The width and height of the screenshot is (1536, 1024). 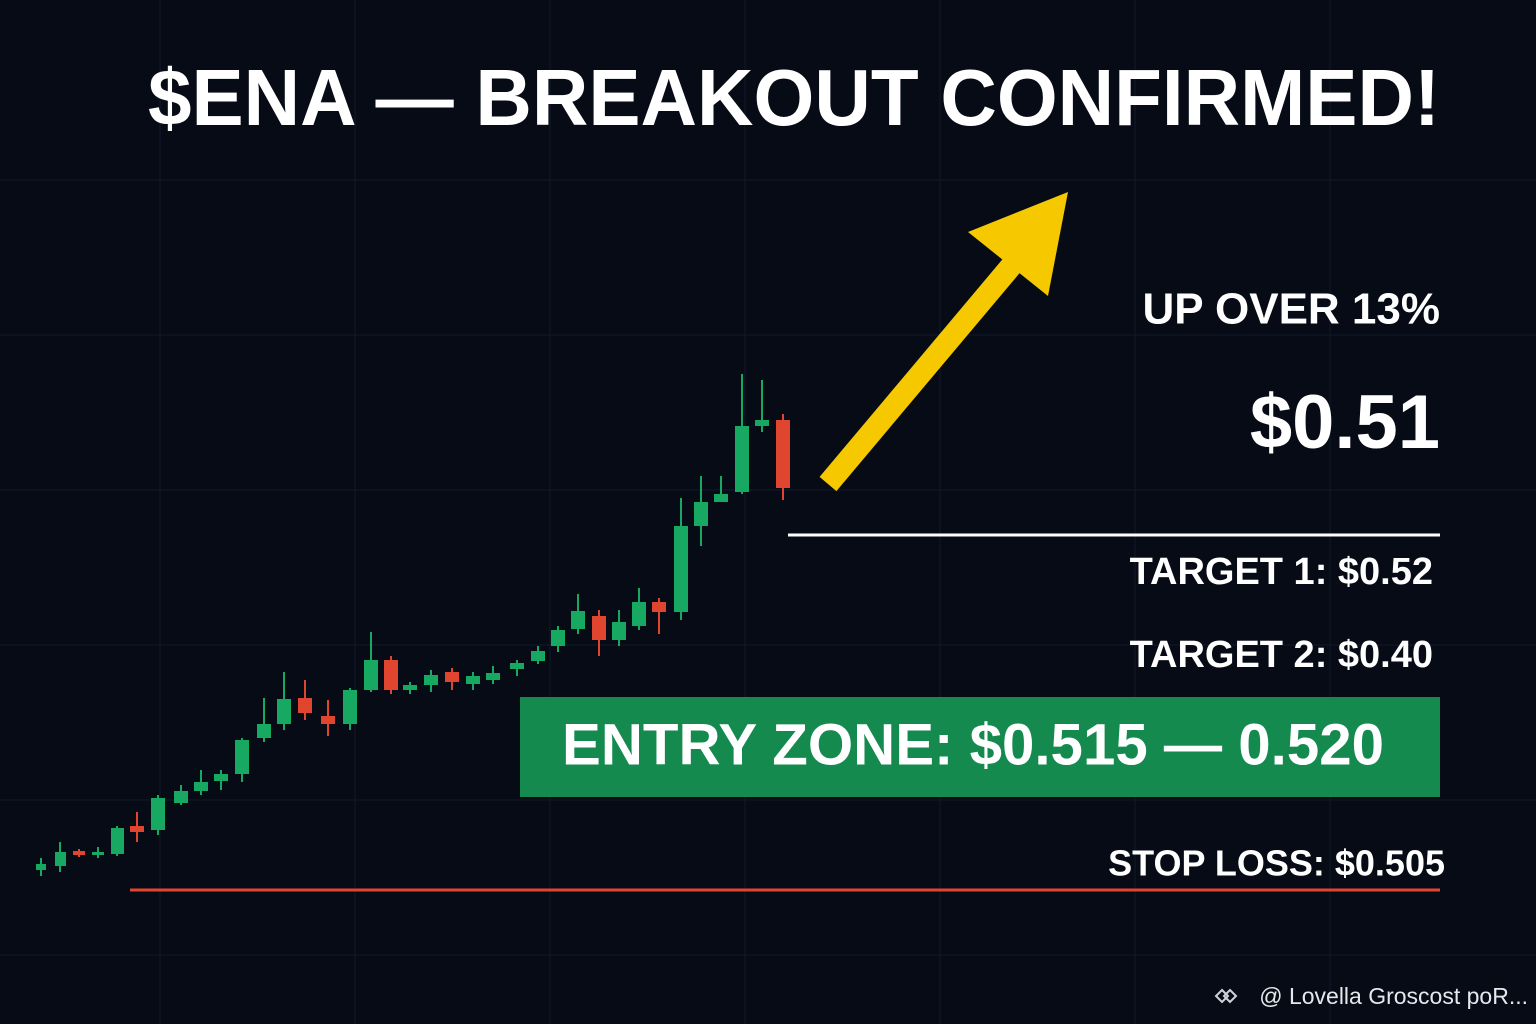 I want to click on watermark-icon, so click(x=1226, y=996).